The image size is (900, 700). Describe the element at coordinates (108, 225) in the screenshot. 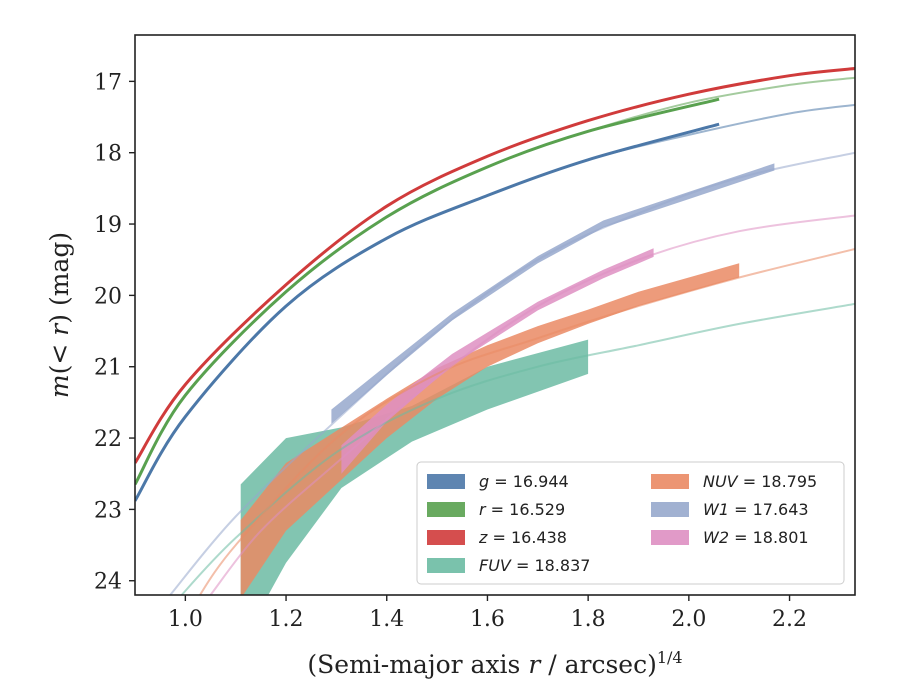

I see `y-tick-label: 19` at that location.